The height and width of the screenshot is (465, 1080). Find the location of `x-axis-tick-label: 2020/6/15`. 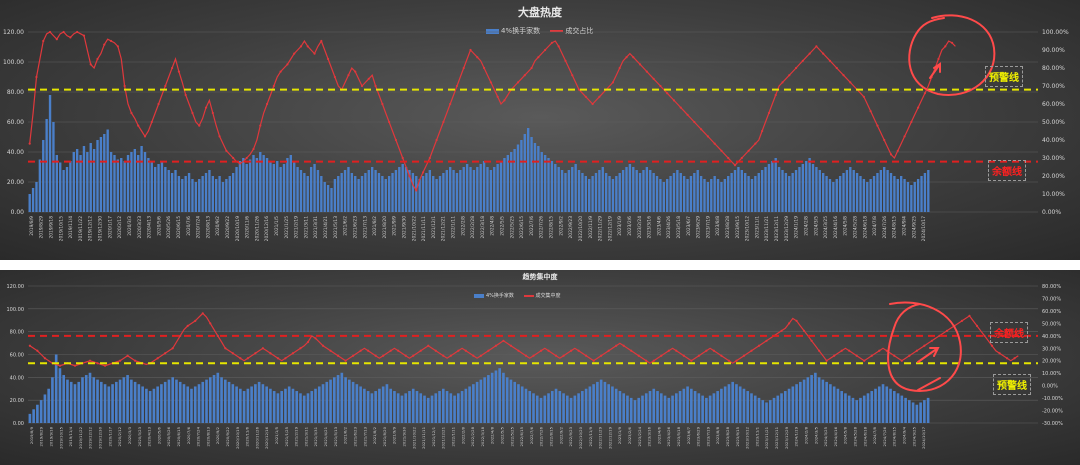

x-axis-tick-label: 2020/6/15 is located at coordinates (179, 227).